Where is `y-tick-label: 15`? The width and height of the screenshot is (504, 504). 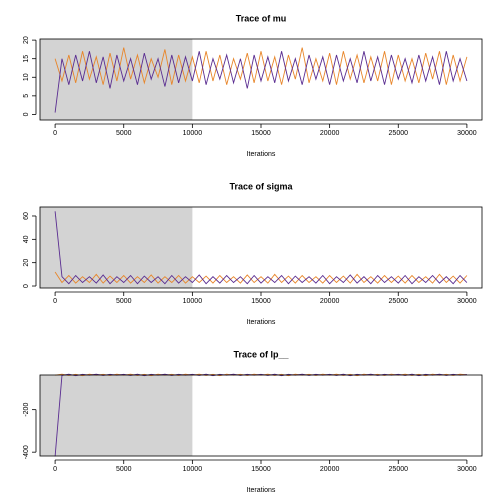 y-tick-label: 15 is located at coordinates (26, 59).